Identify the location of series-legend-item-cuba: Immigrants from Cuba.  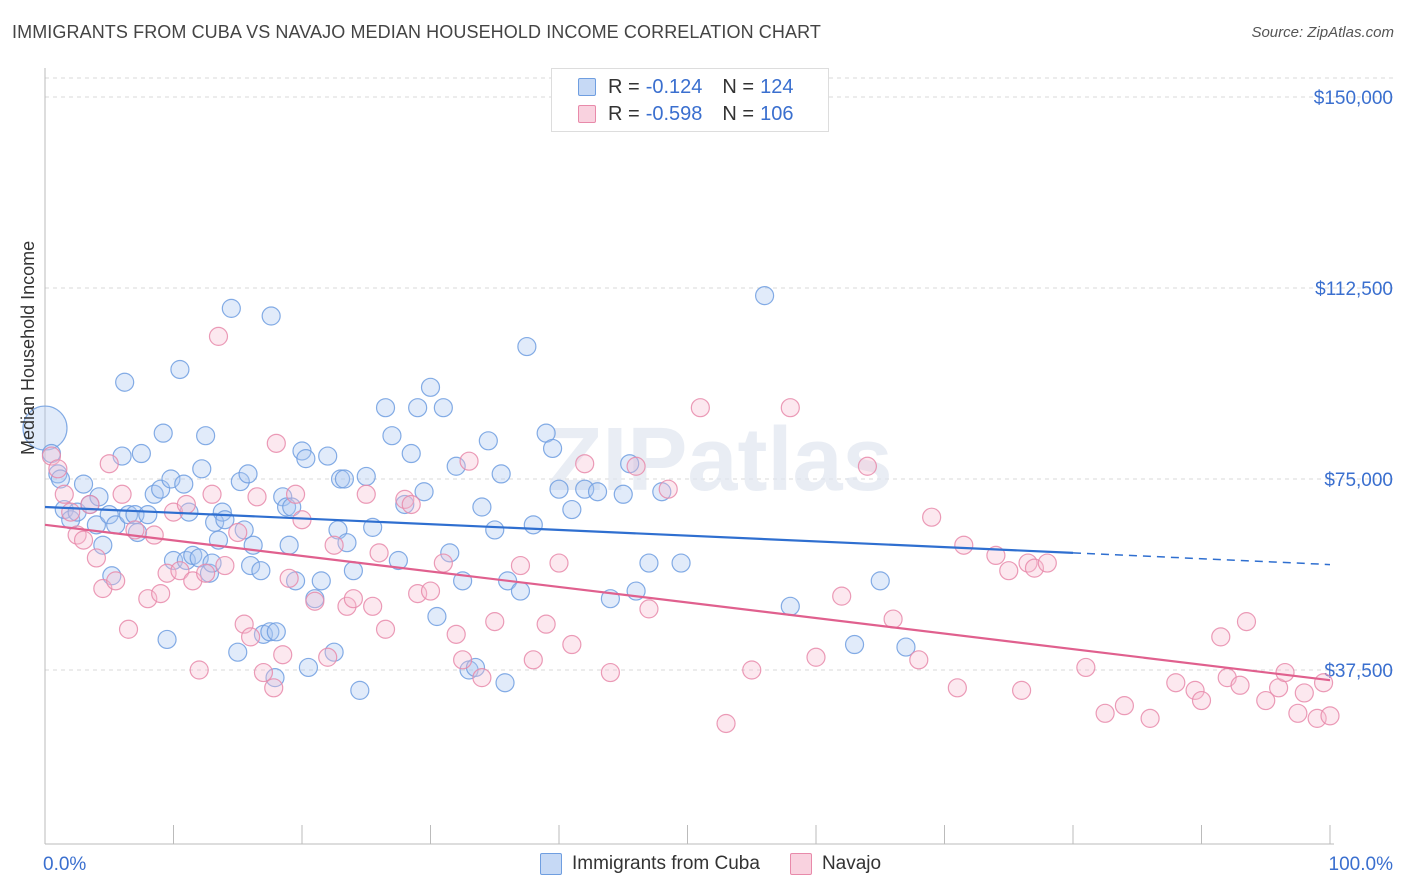
(650, 864).